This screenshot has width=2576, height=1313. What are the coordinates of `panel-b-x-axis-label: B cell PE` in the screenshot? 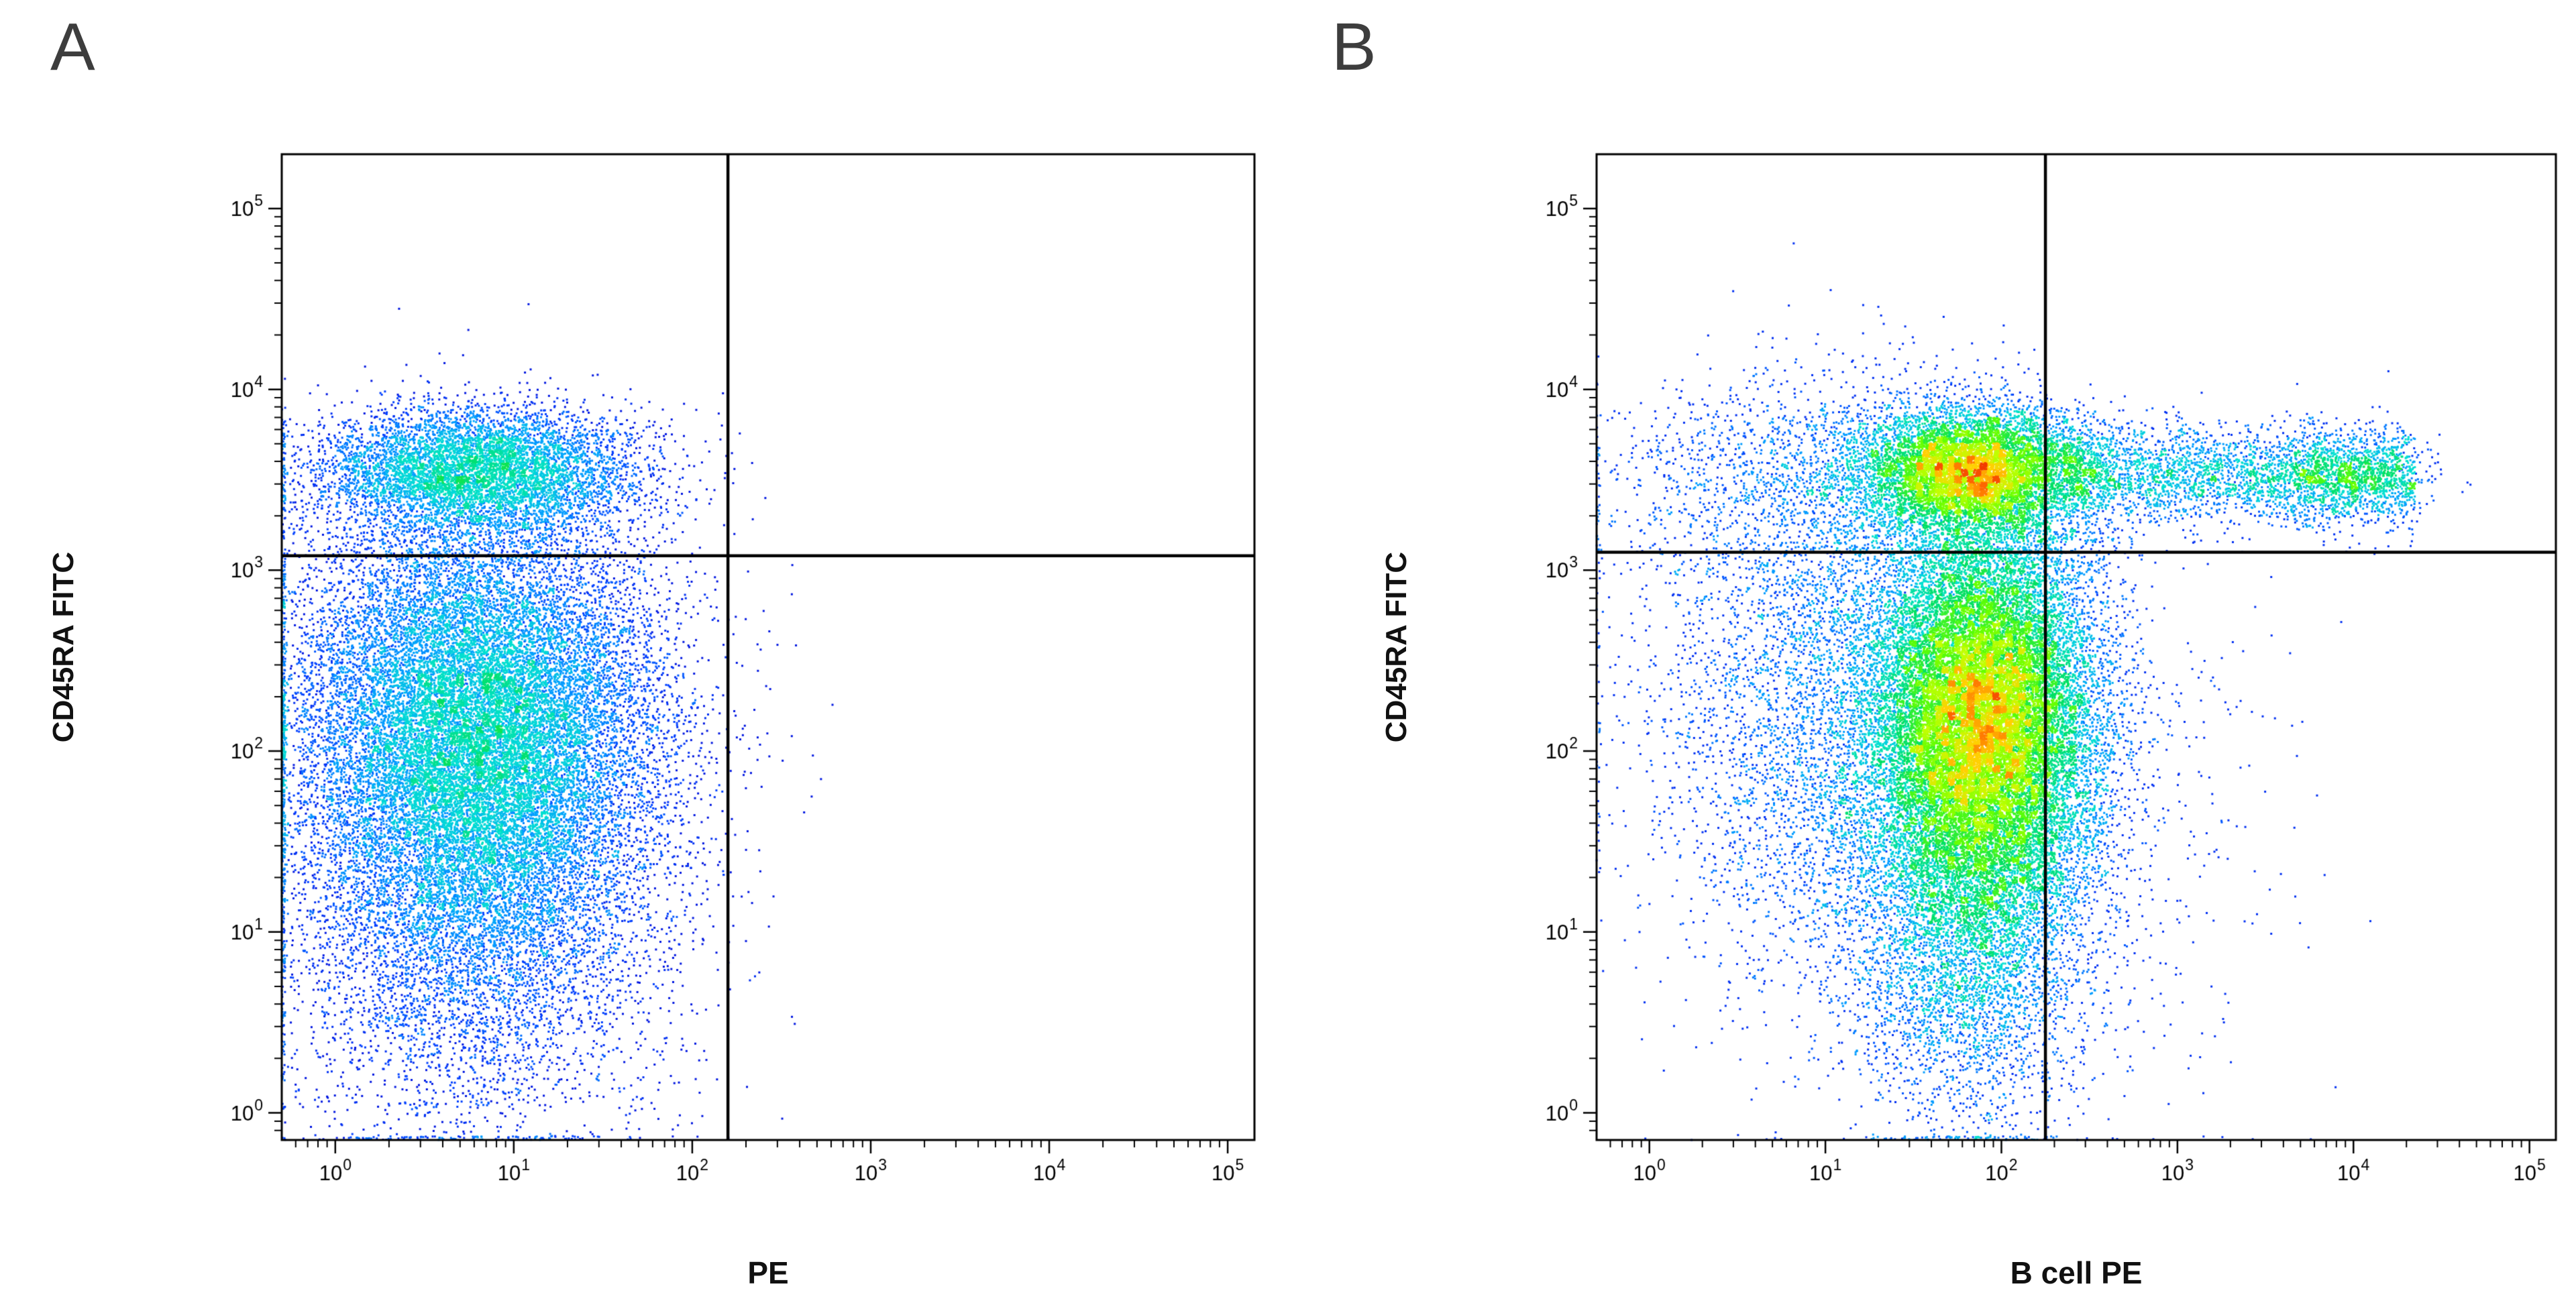 It's located at (2076, 1272).